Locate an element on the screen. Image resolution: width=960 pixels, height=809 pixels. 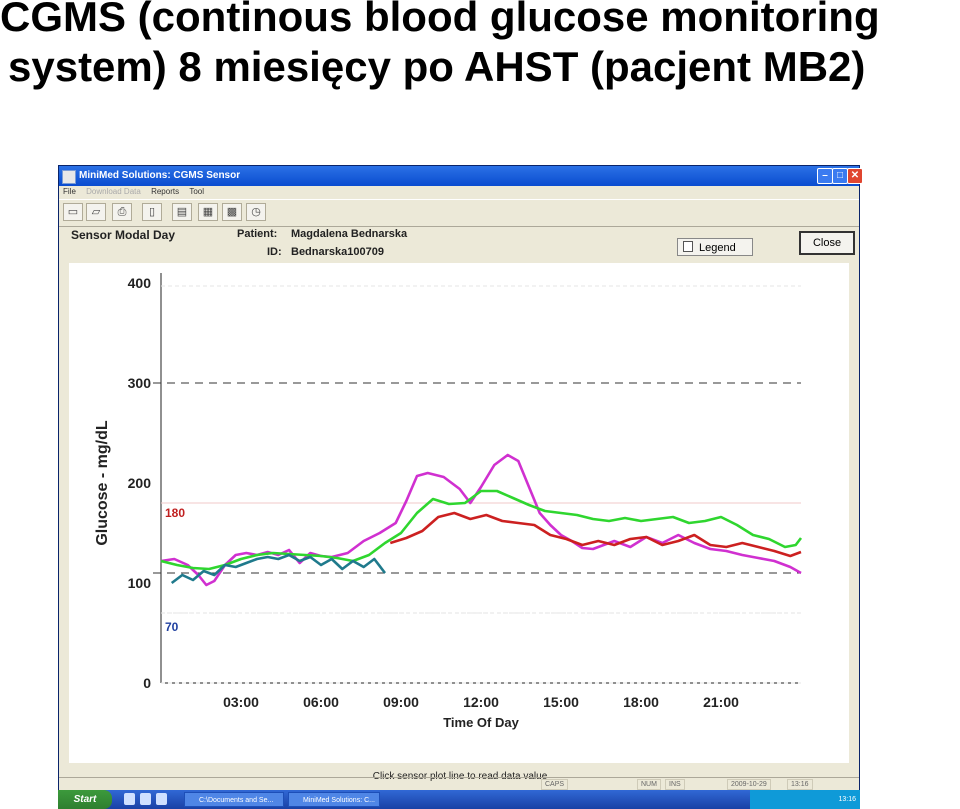
target-high-label: 180 is located at coordinates (175, 513).